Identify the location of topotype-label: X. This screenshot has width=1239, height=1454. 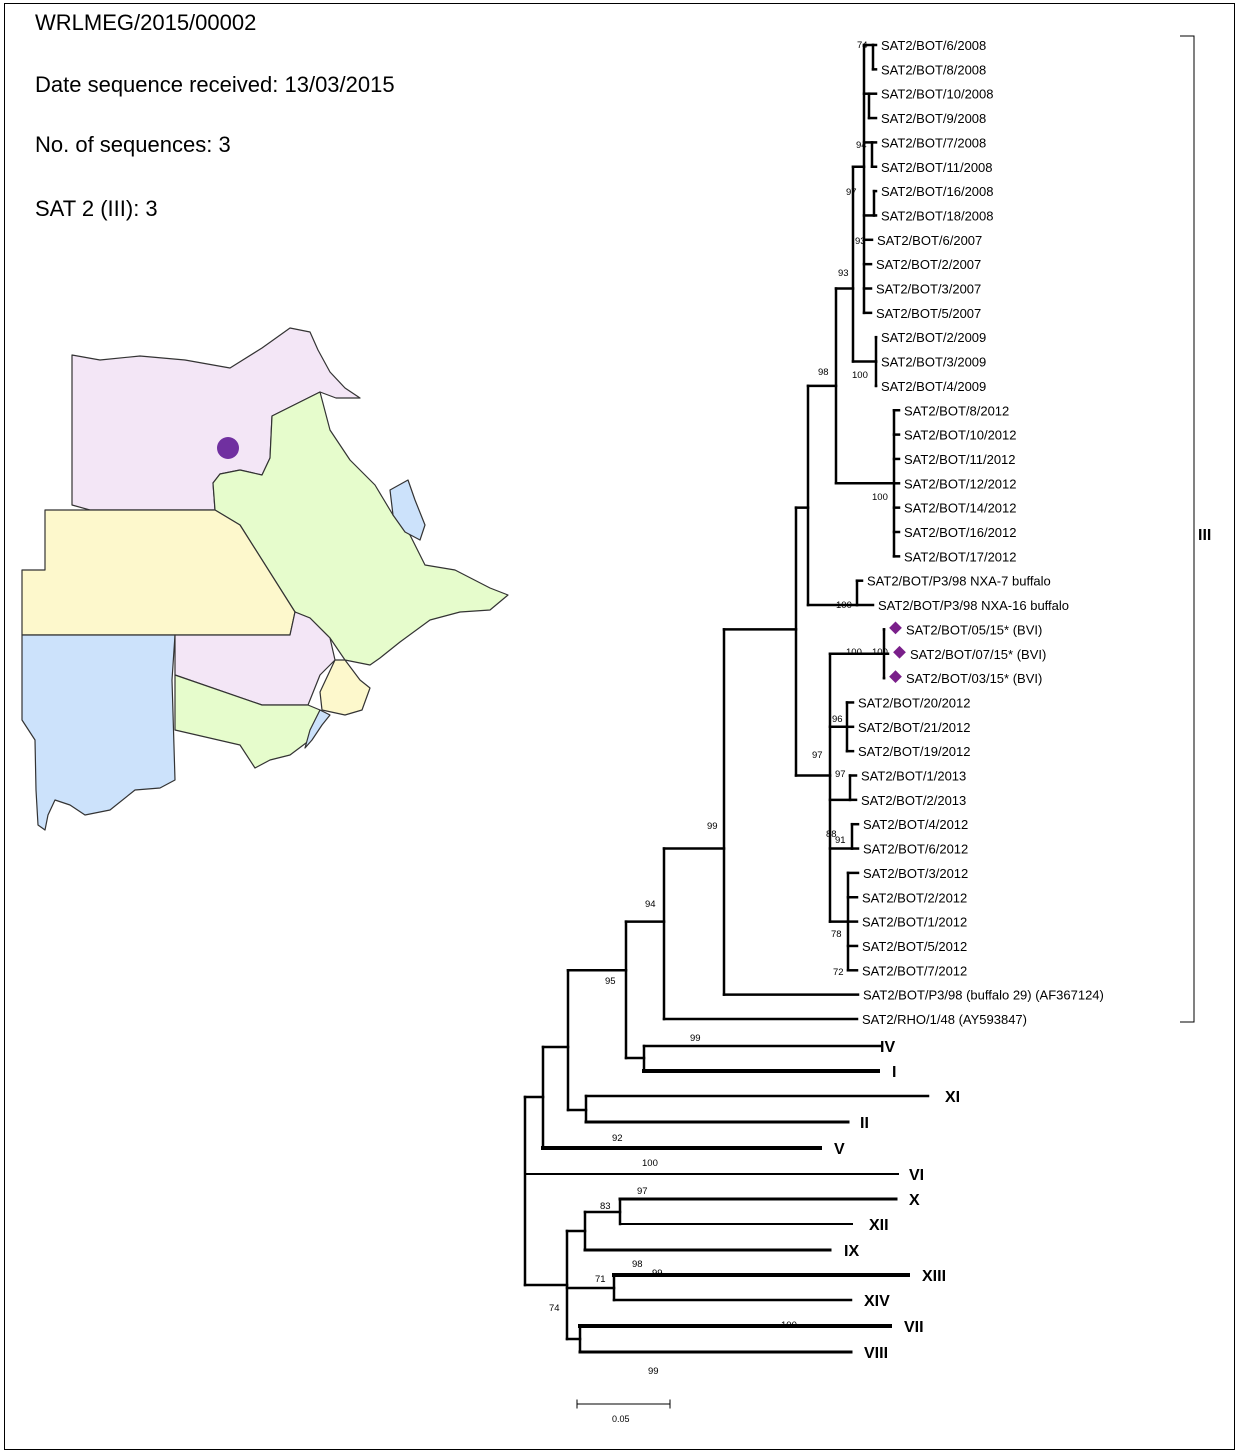
(914, 1200).